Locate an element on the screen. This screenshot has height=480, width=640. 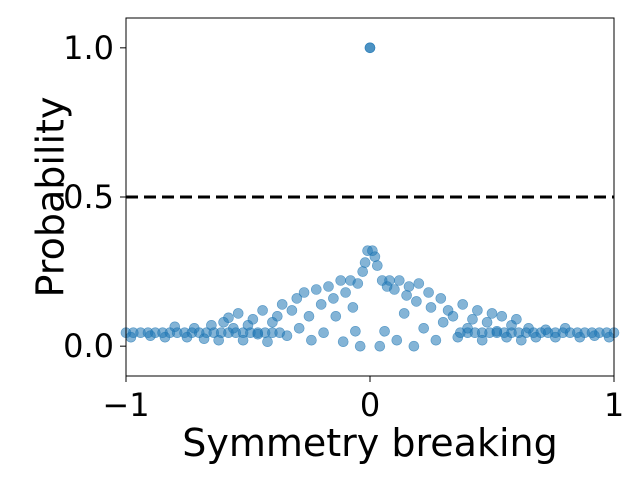
y-tick-label: 0.0 is located at coordinates (88, 346).